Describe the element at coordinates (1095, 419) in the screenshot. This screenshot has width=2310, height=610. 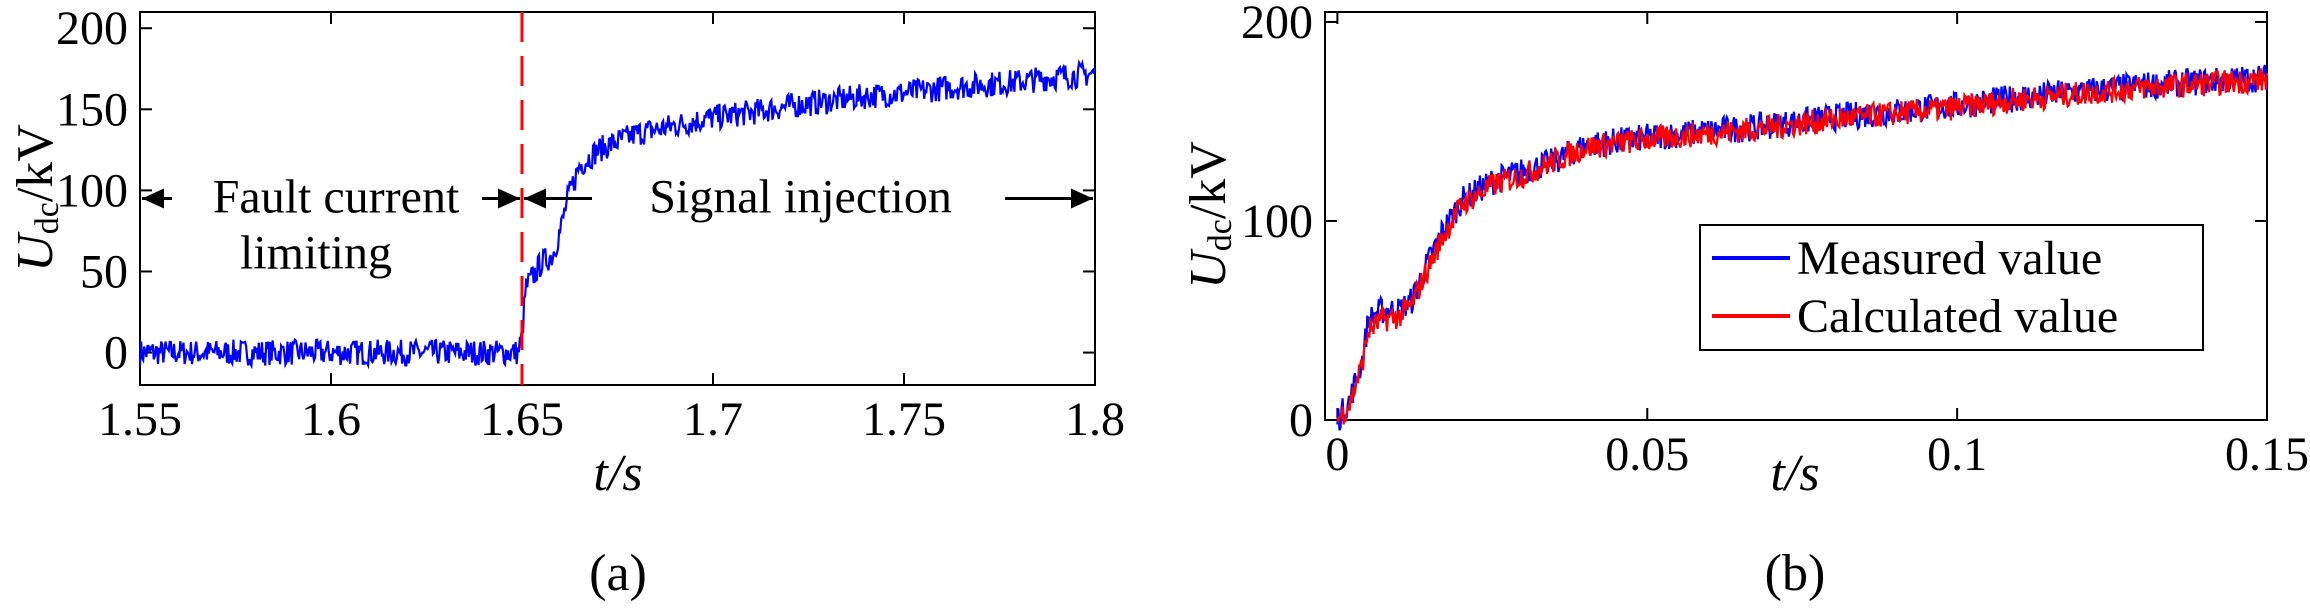
I see `panel-a-x-tick-label: 1.8` at that location.